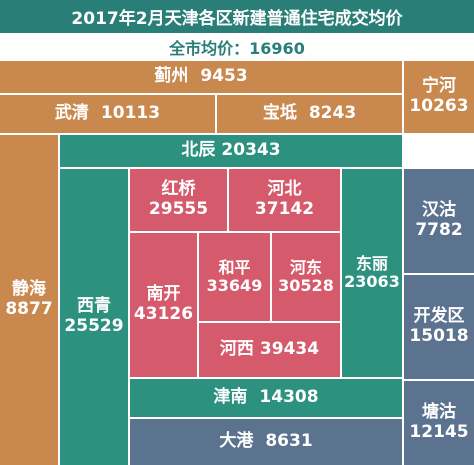  I want to click on district-ninghe: 宁河 10263, so click(439, 97).